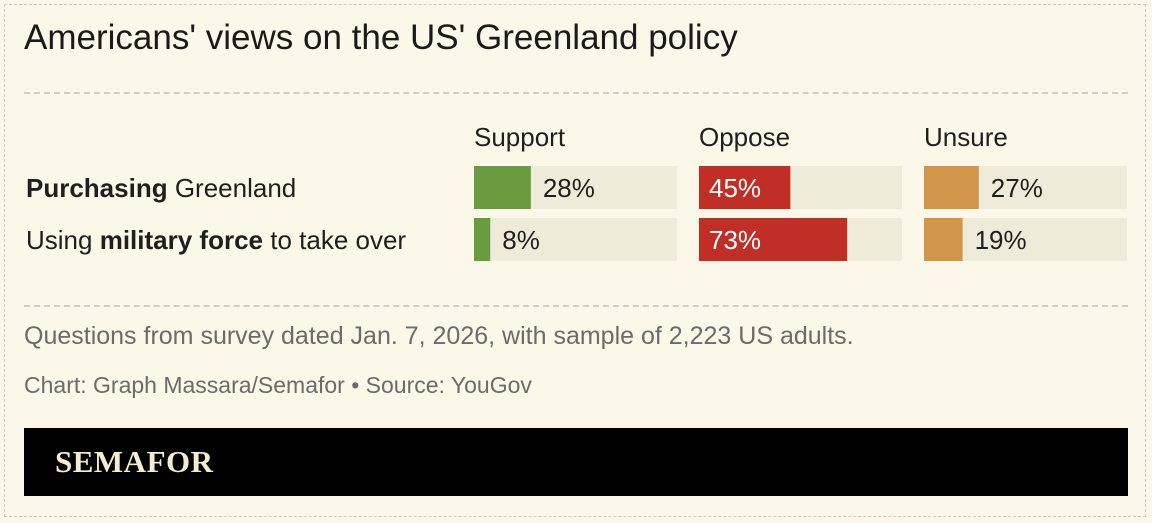 The image size is (1152, 523). I want to click on row-label-part: Using, so click(63, 240).